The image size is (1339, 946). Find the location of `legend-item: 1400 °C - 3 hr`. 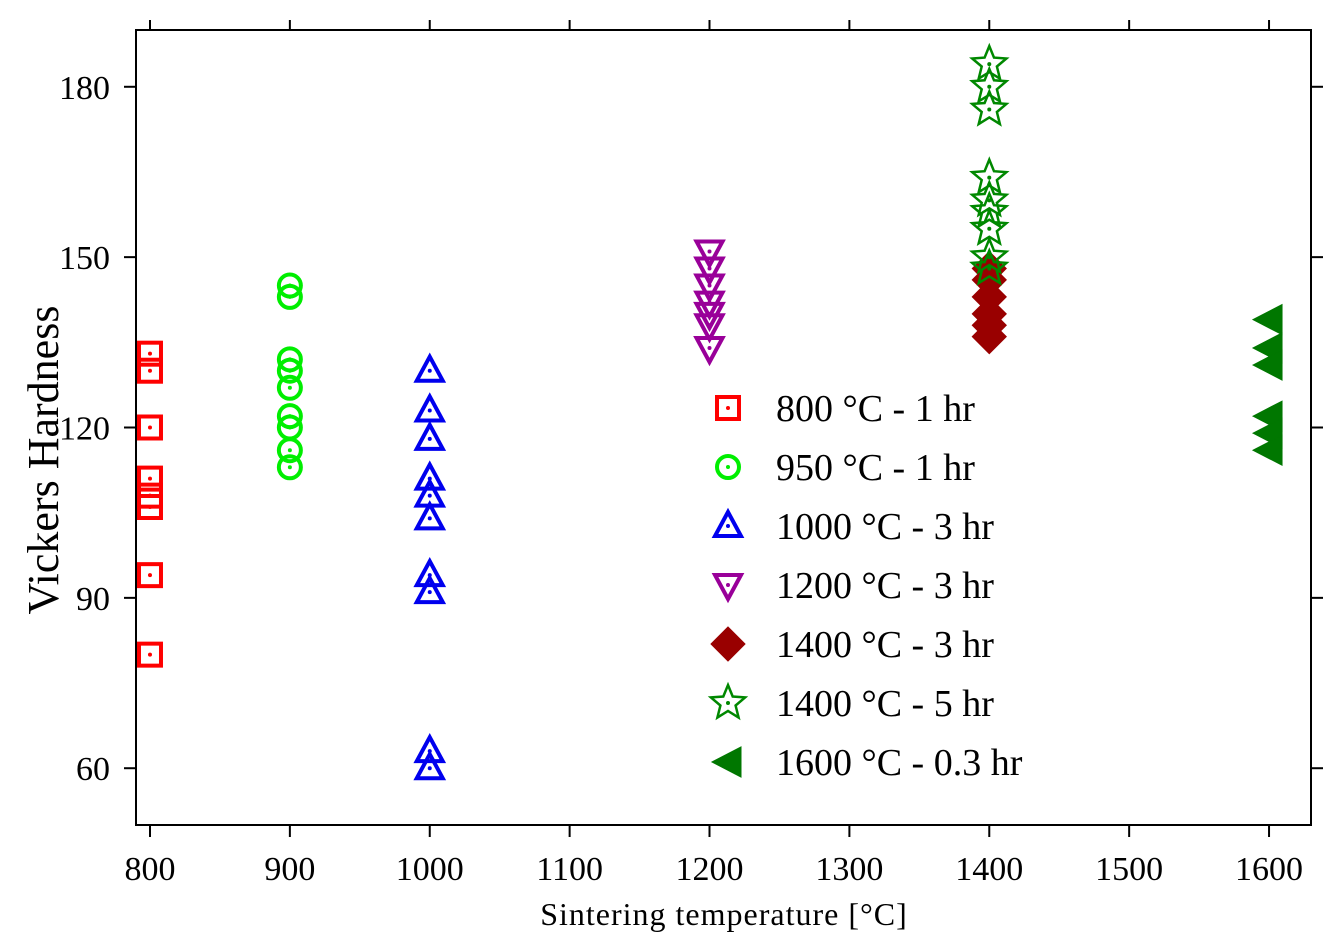

legend-item: 1400 °C - 3 hr is located at coordinates (852, 645).